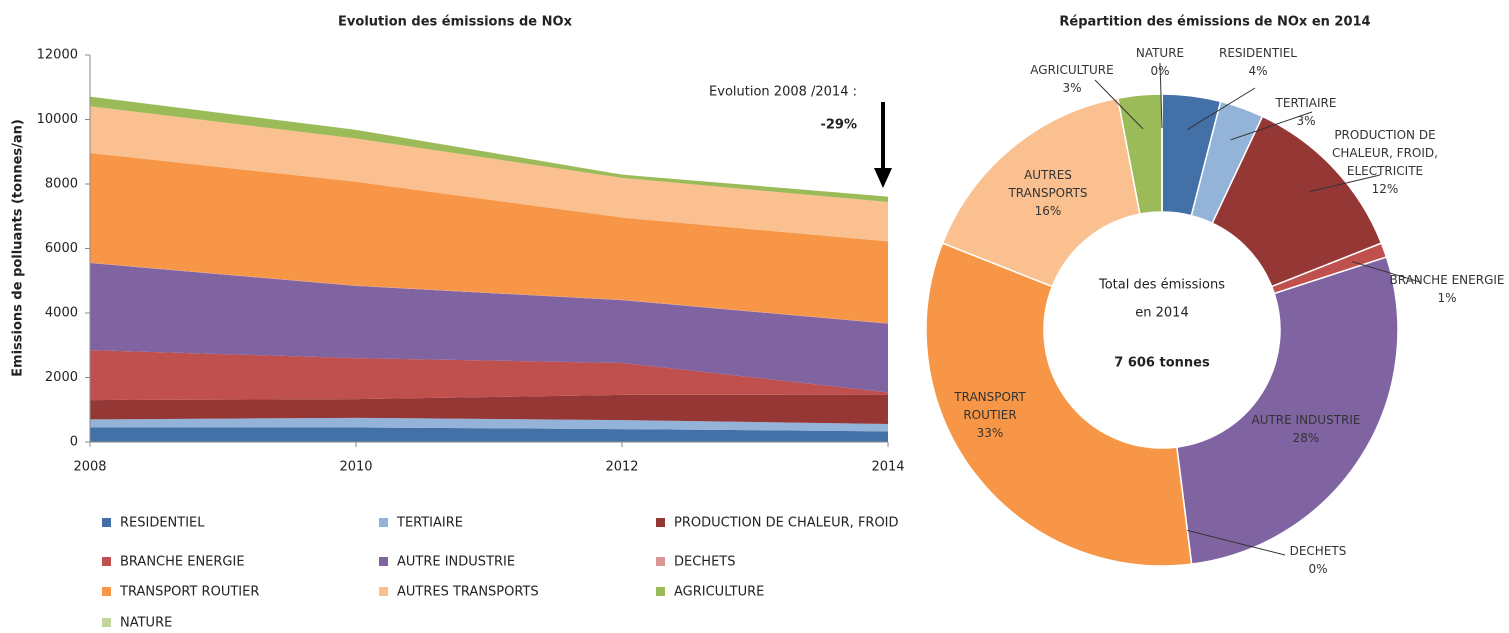 The height and width of the screenshot is (633, 1509). What do you see at coordinates (1318, 560) in the screenshot?
I see `slice-label: DECHETS 0%` at bounding box center [1318, 560].